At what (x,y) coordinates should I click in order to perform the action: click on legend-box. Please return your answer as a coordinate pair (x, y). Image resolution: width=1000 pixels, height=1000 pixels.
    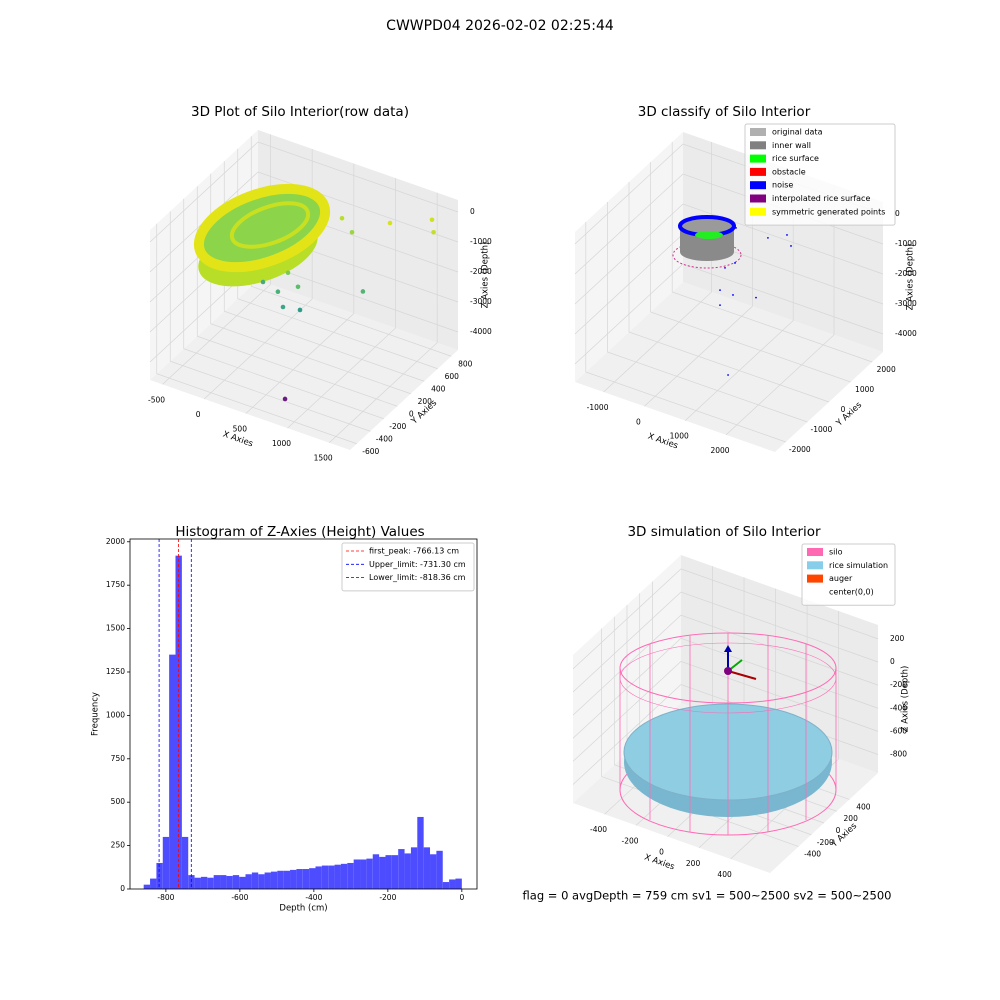
    Looking at the image, I should click on (820, 174).